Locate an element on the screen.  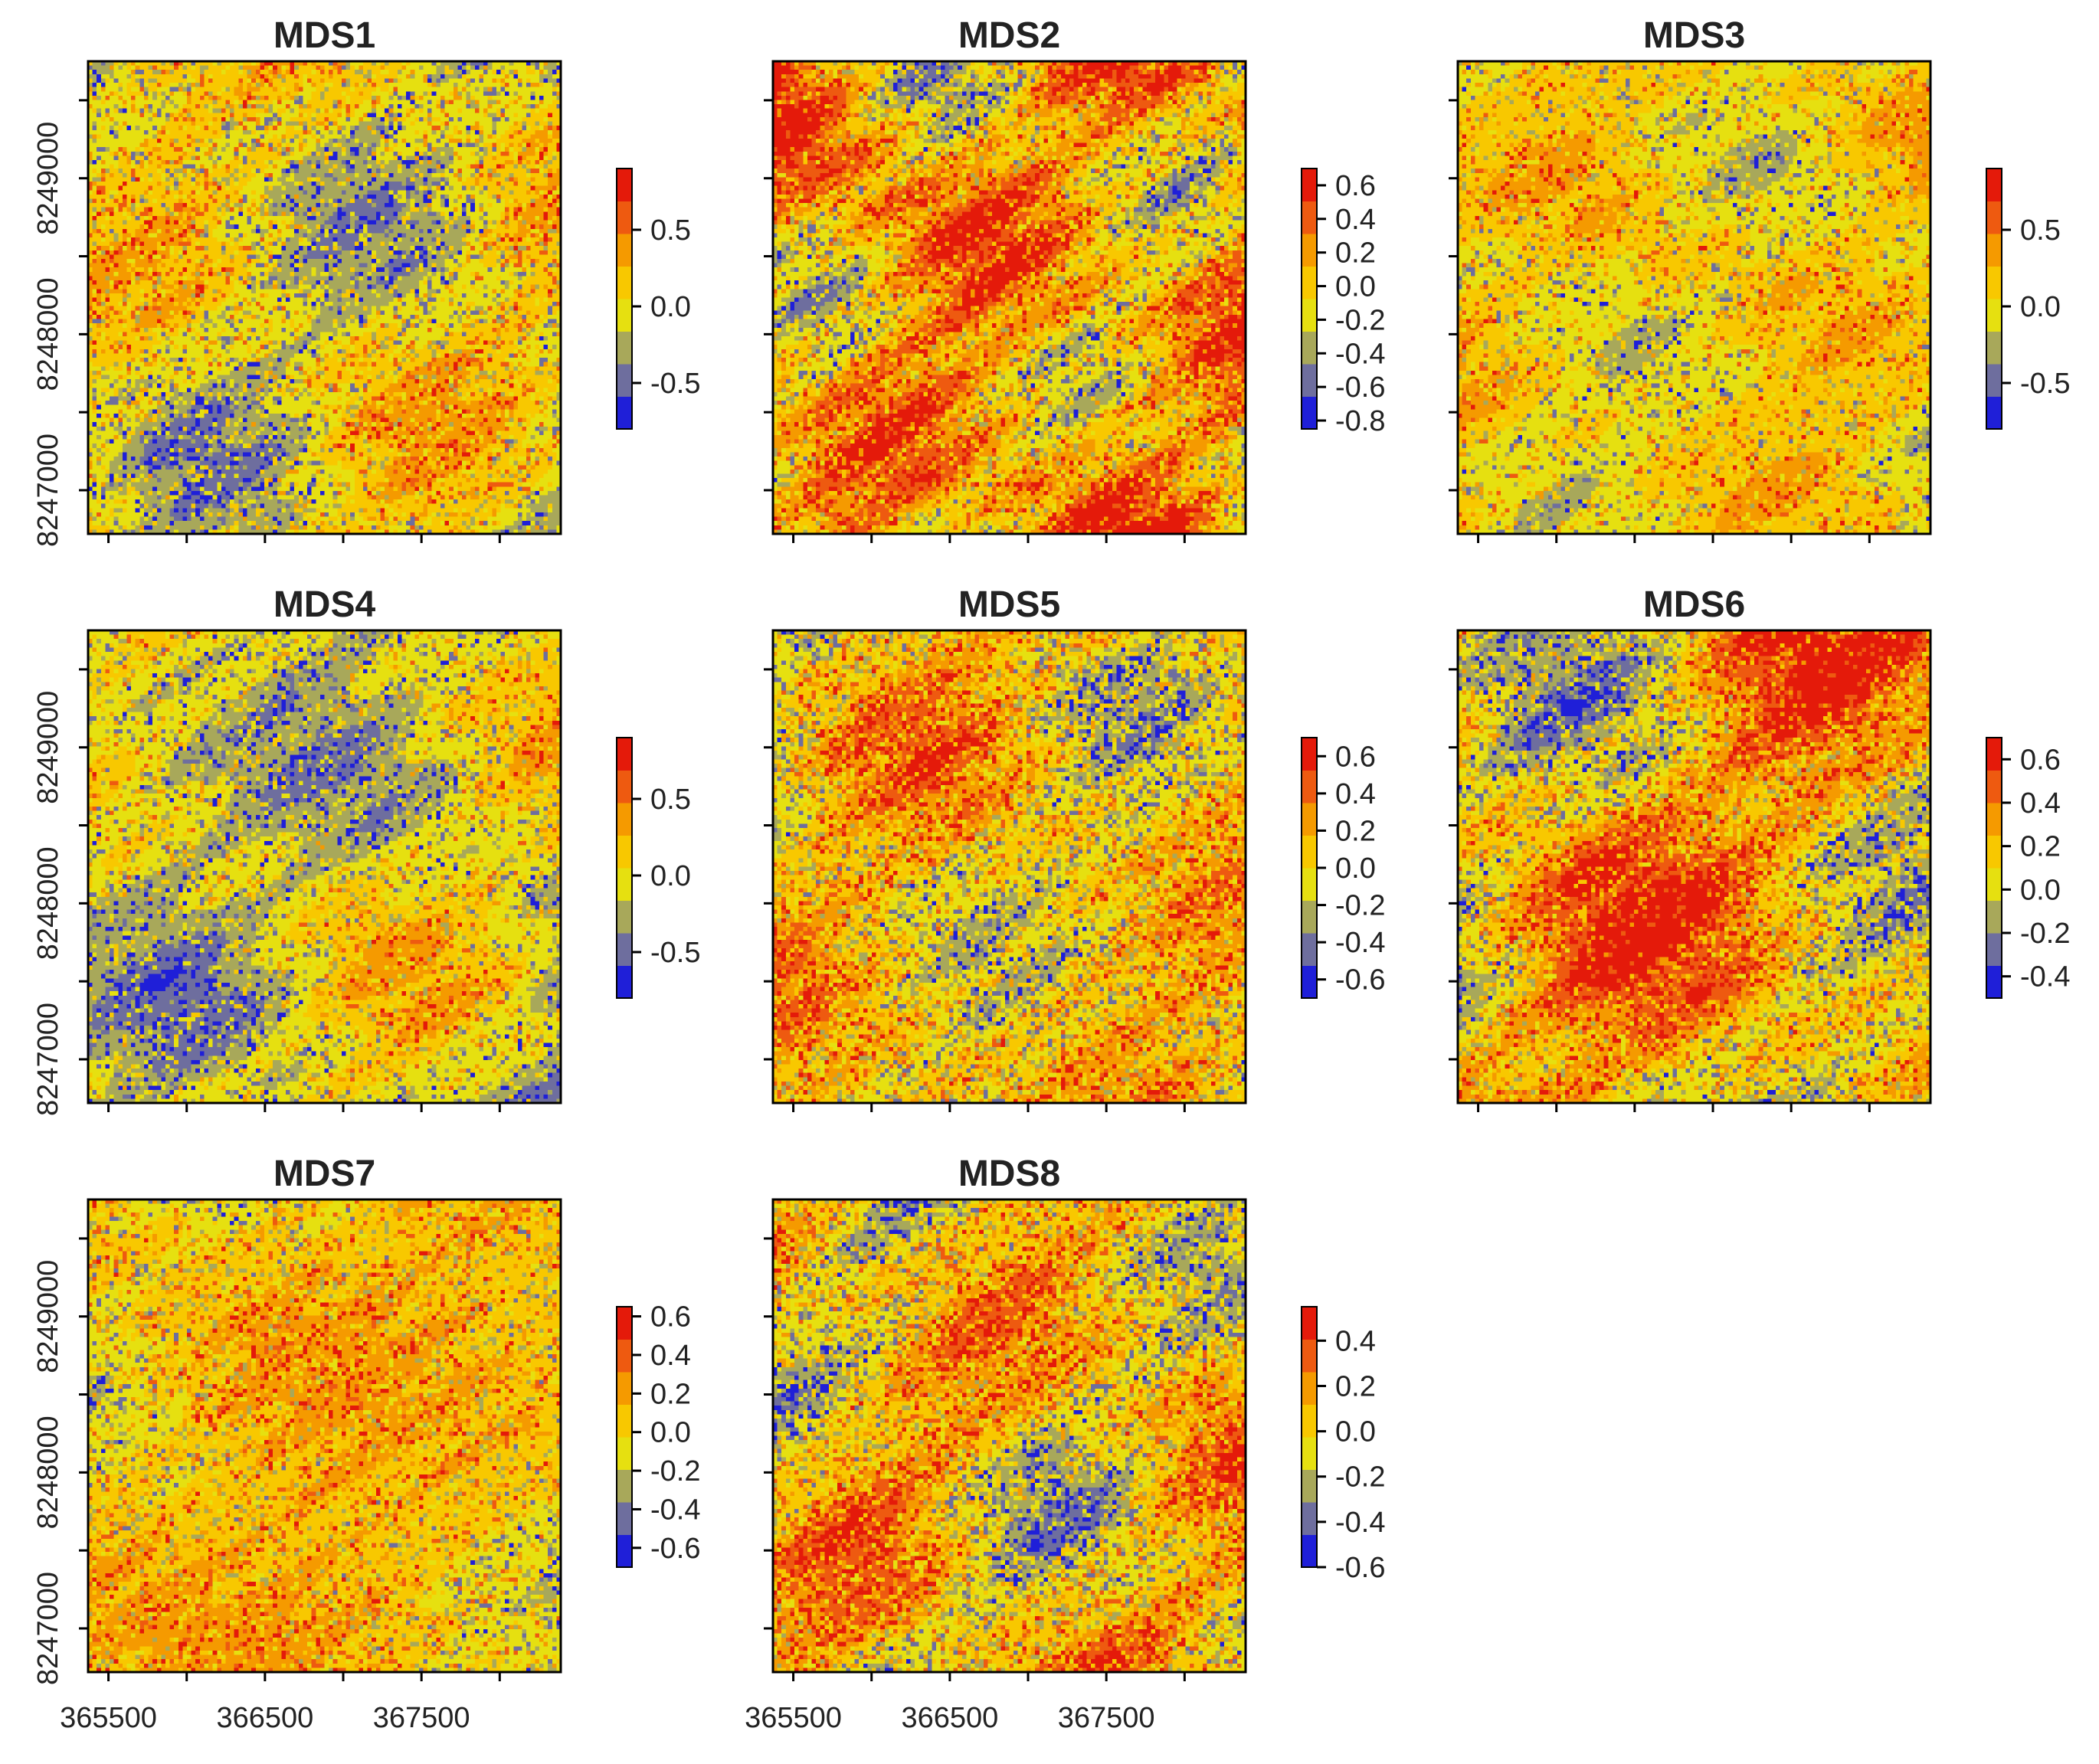
legend-tick-label: -0.8 is located at coordinates (1360, 421).